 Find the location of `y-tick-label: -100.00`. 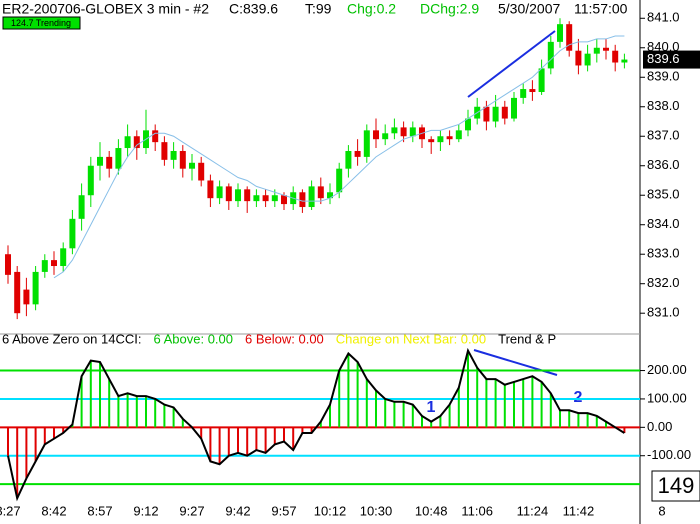

y-tick-label: -100.00 is located at coordinates (669, 454).